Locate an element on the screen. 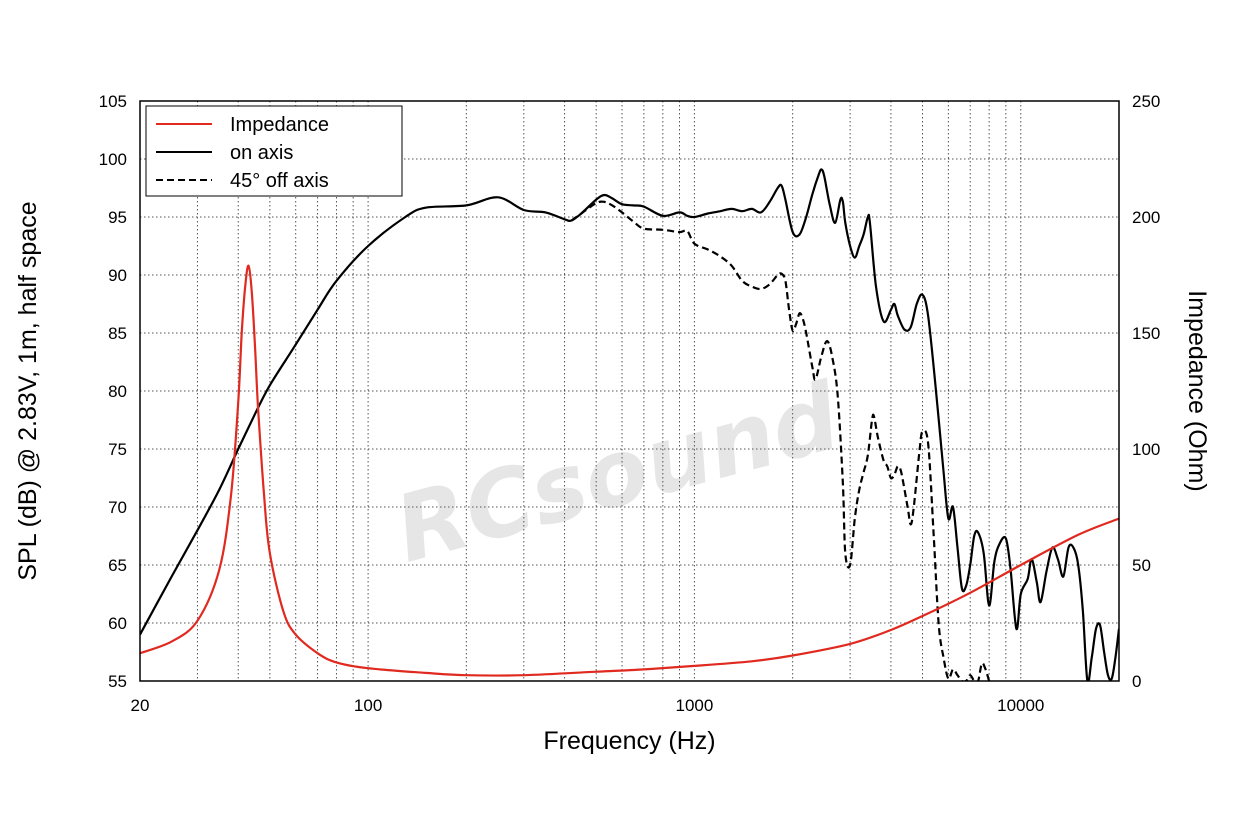 This screenshot has height=840, width=1260. y-left-tick-label: 85 is located at coordinates (117, 333).